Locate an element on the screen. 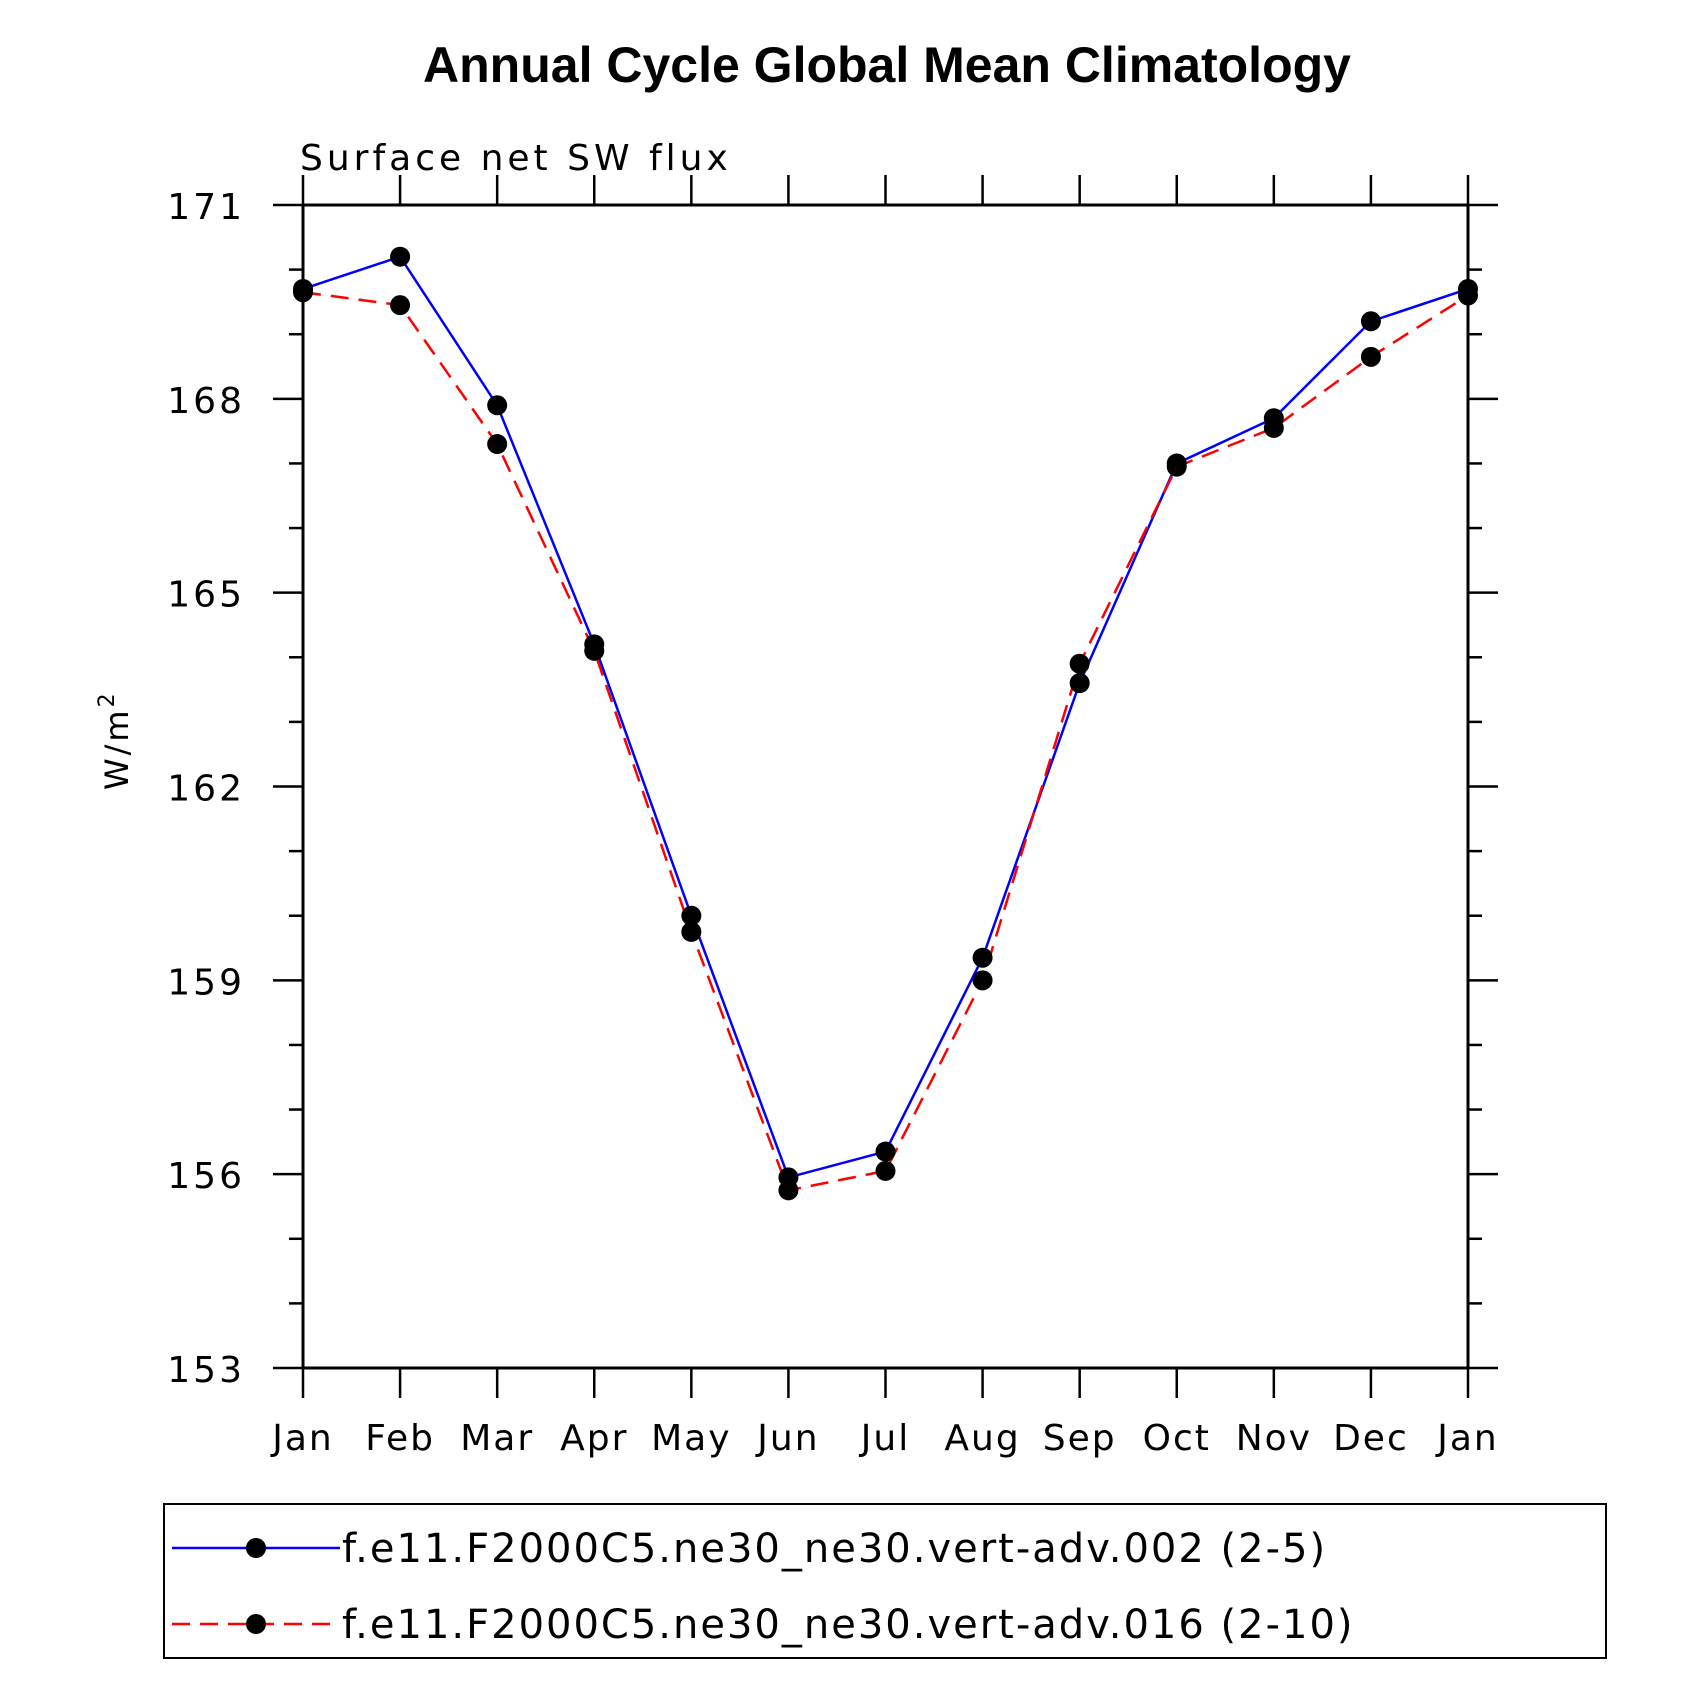 The height and width of the screenshot is (1681, 1681). x-tick-label: Apr is located at coordinates (594, 1438).